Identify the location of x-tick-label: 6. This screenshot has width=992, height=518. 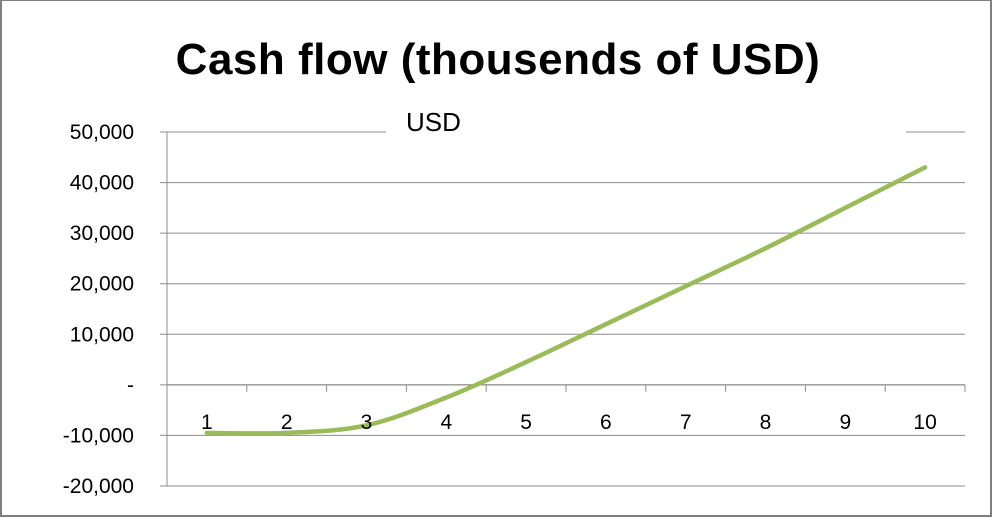
(606, 422).